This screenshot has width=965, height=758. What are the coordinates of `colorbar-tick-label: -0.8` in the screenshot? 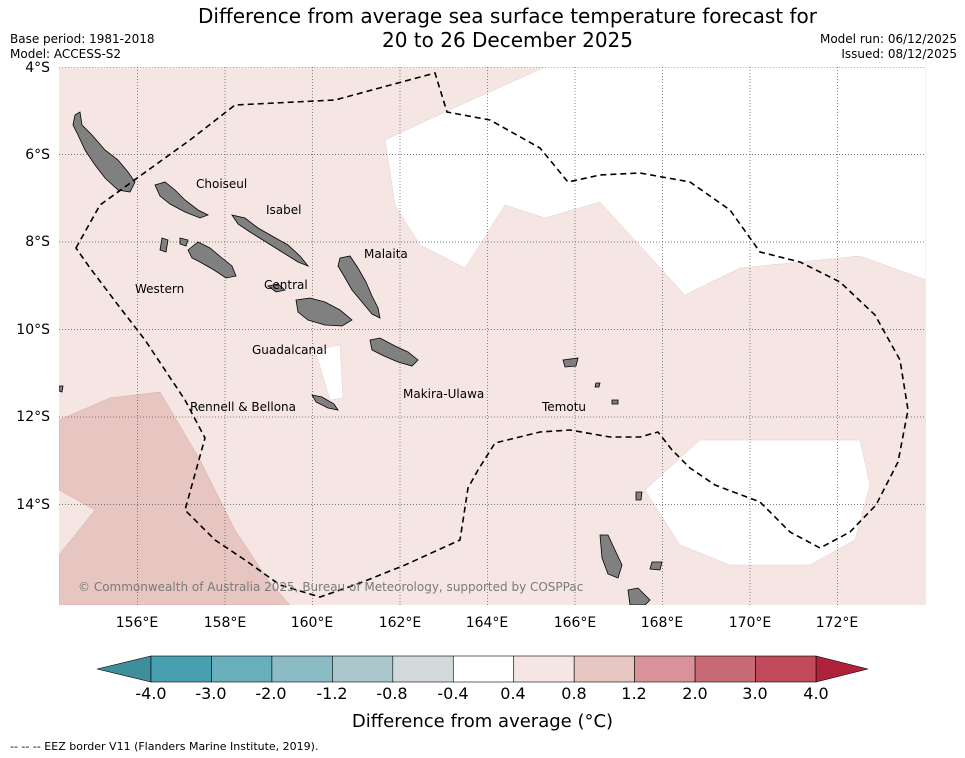 It's located at (392, 693).